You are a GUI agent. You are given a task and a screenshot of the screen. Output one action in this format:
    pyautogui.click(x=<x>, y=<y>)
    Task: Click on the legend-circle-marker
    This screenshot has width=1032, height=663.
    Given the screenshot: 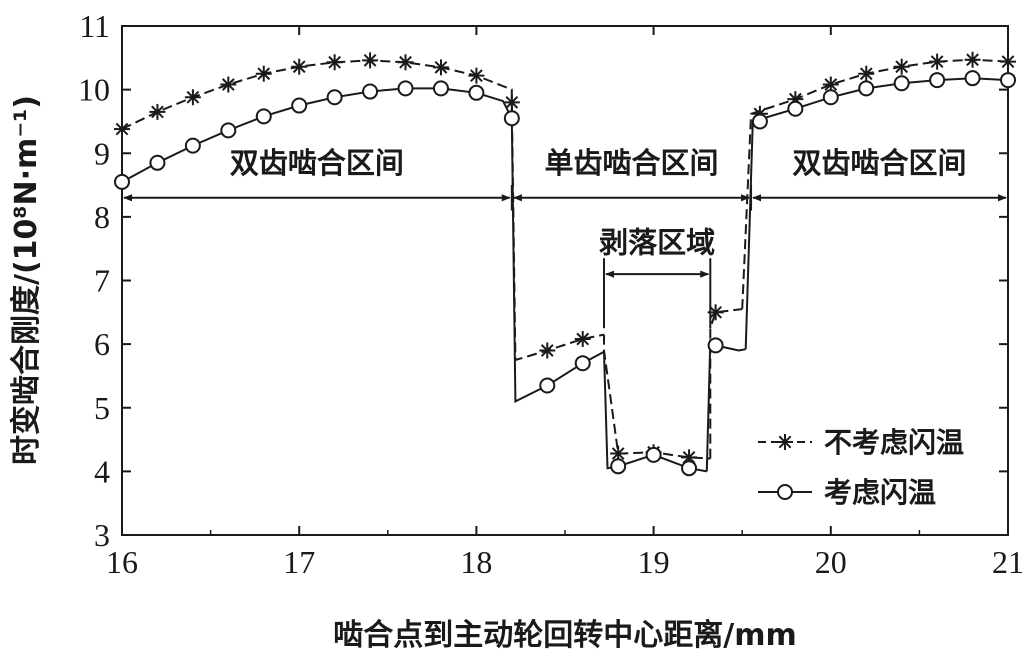 What is the action you would take?
    pyautogui.click(x=785, y=492)
    